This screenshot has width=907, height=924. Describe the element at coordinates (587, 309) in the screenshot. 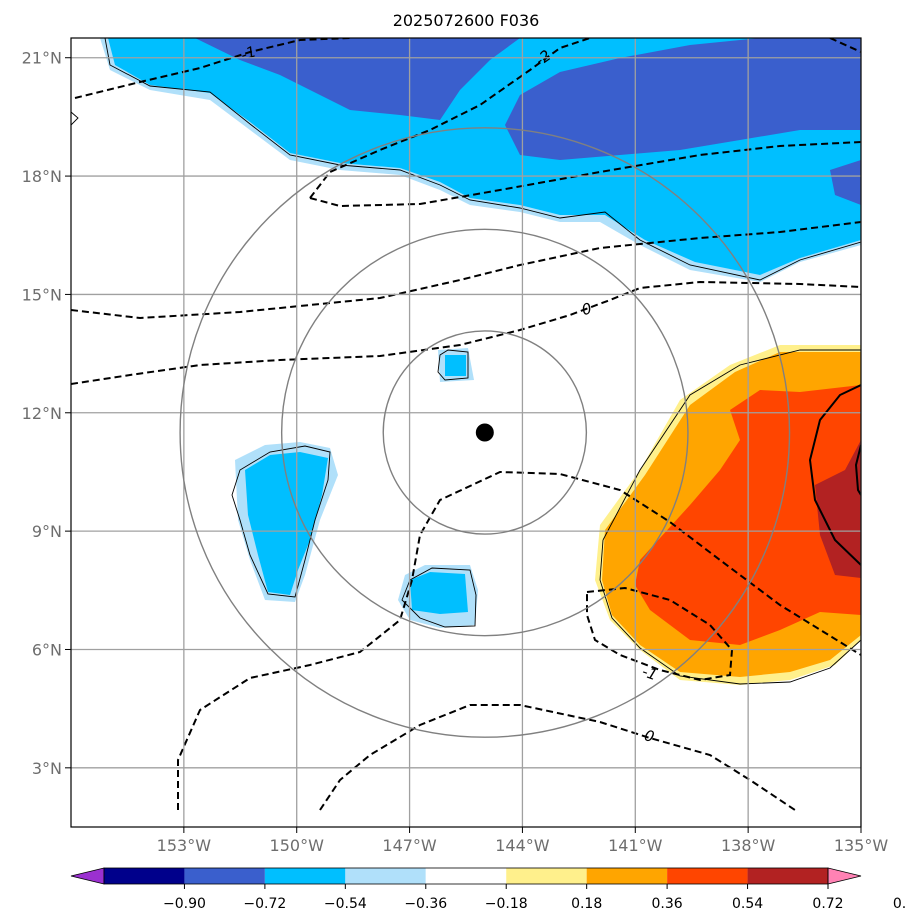

I see `contour-label-3: 0` at that location.